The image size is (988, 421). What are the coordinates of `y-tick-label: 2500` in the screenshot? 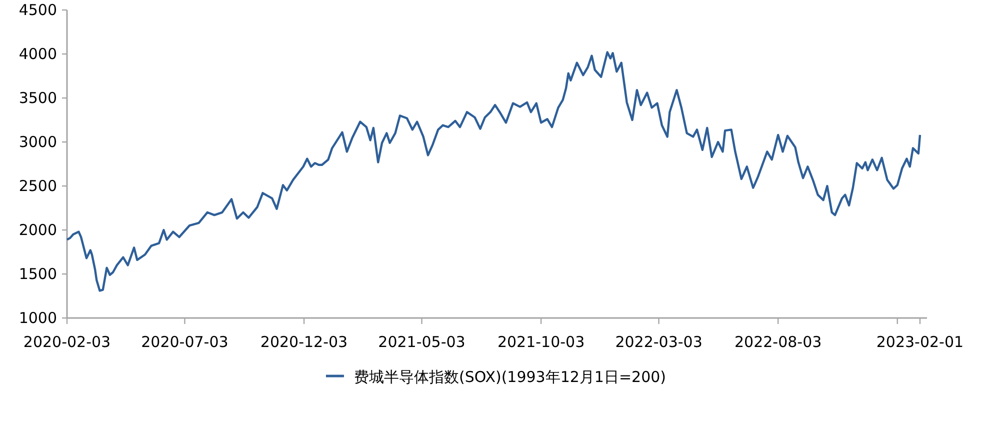 It's located at (37, 186).